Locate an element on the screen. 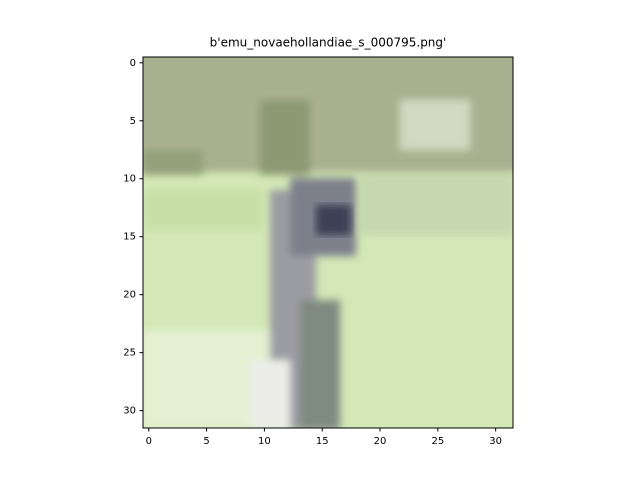 The image size is (640, 480). x-tick-label: 5 is located at coordinates (206, 441).